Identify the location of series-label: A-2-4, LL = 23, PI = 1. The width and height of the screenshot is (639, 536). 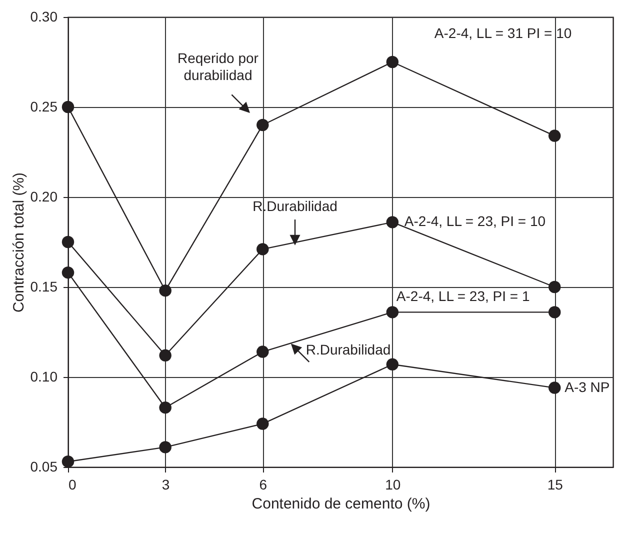
(463, 296).